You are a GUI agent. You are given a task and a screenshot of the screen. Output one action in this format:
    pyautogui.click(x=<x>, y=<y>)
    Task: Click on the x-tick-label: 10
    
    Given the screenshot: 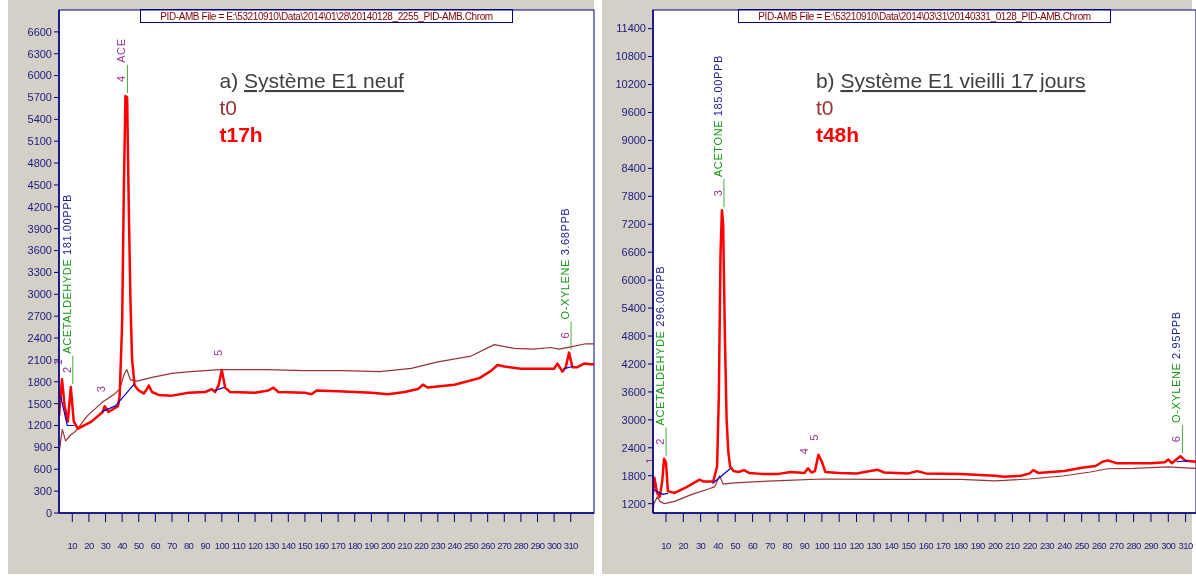 What is the action you would take?
    pyautogui.click(x=666, y=545)
    